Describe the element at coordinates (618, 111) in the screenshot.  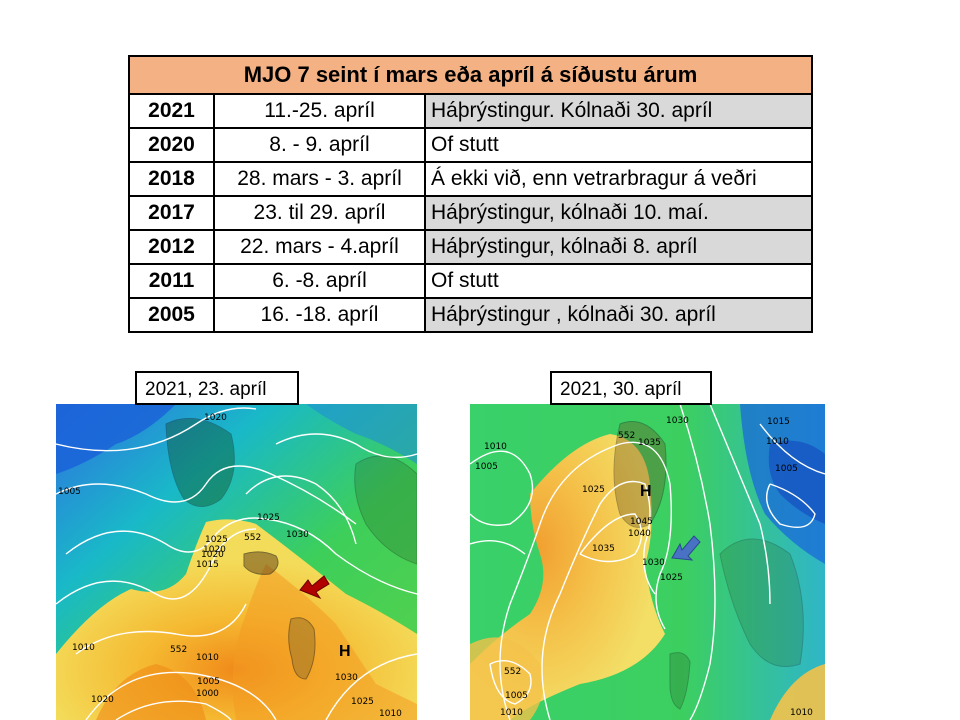
I see `note-cell: Háþrýstingur. Kólnaði 30. apríl` at that location.